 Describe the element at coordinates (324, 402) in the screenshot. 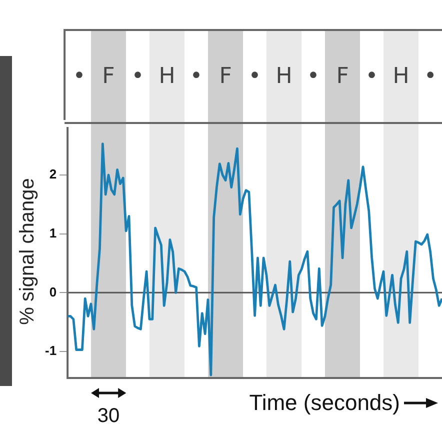

I see `x-axis-title: Time (seconds)` at that location.